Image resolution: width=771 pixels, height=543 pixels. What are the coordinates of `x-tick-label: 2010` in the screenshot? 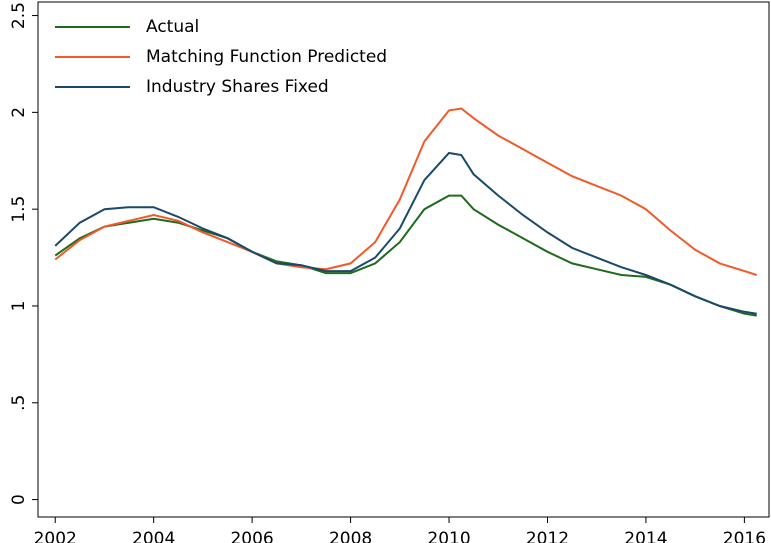 It's located at (448, 536).